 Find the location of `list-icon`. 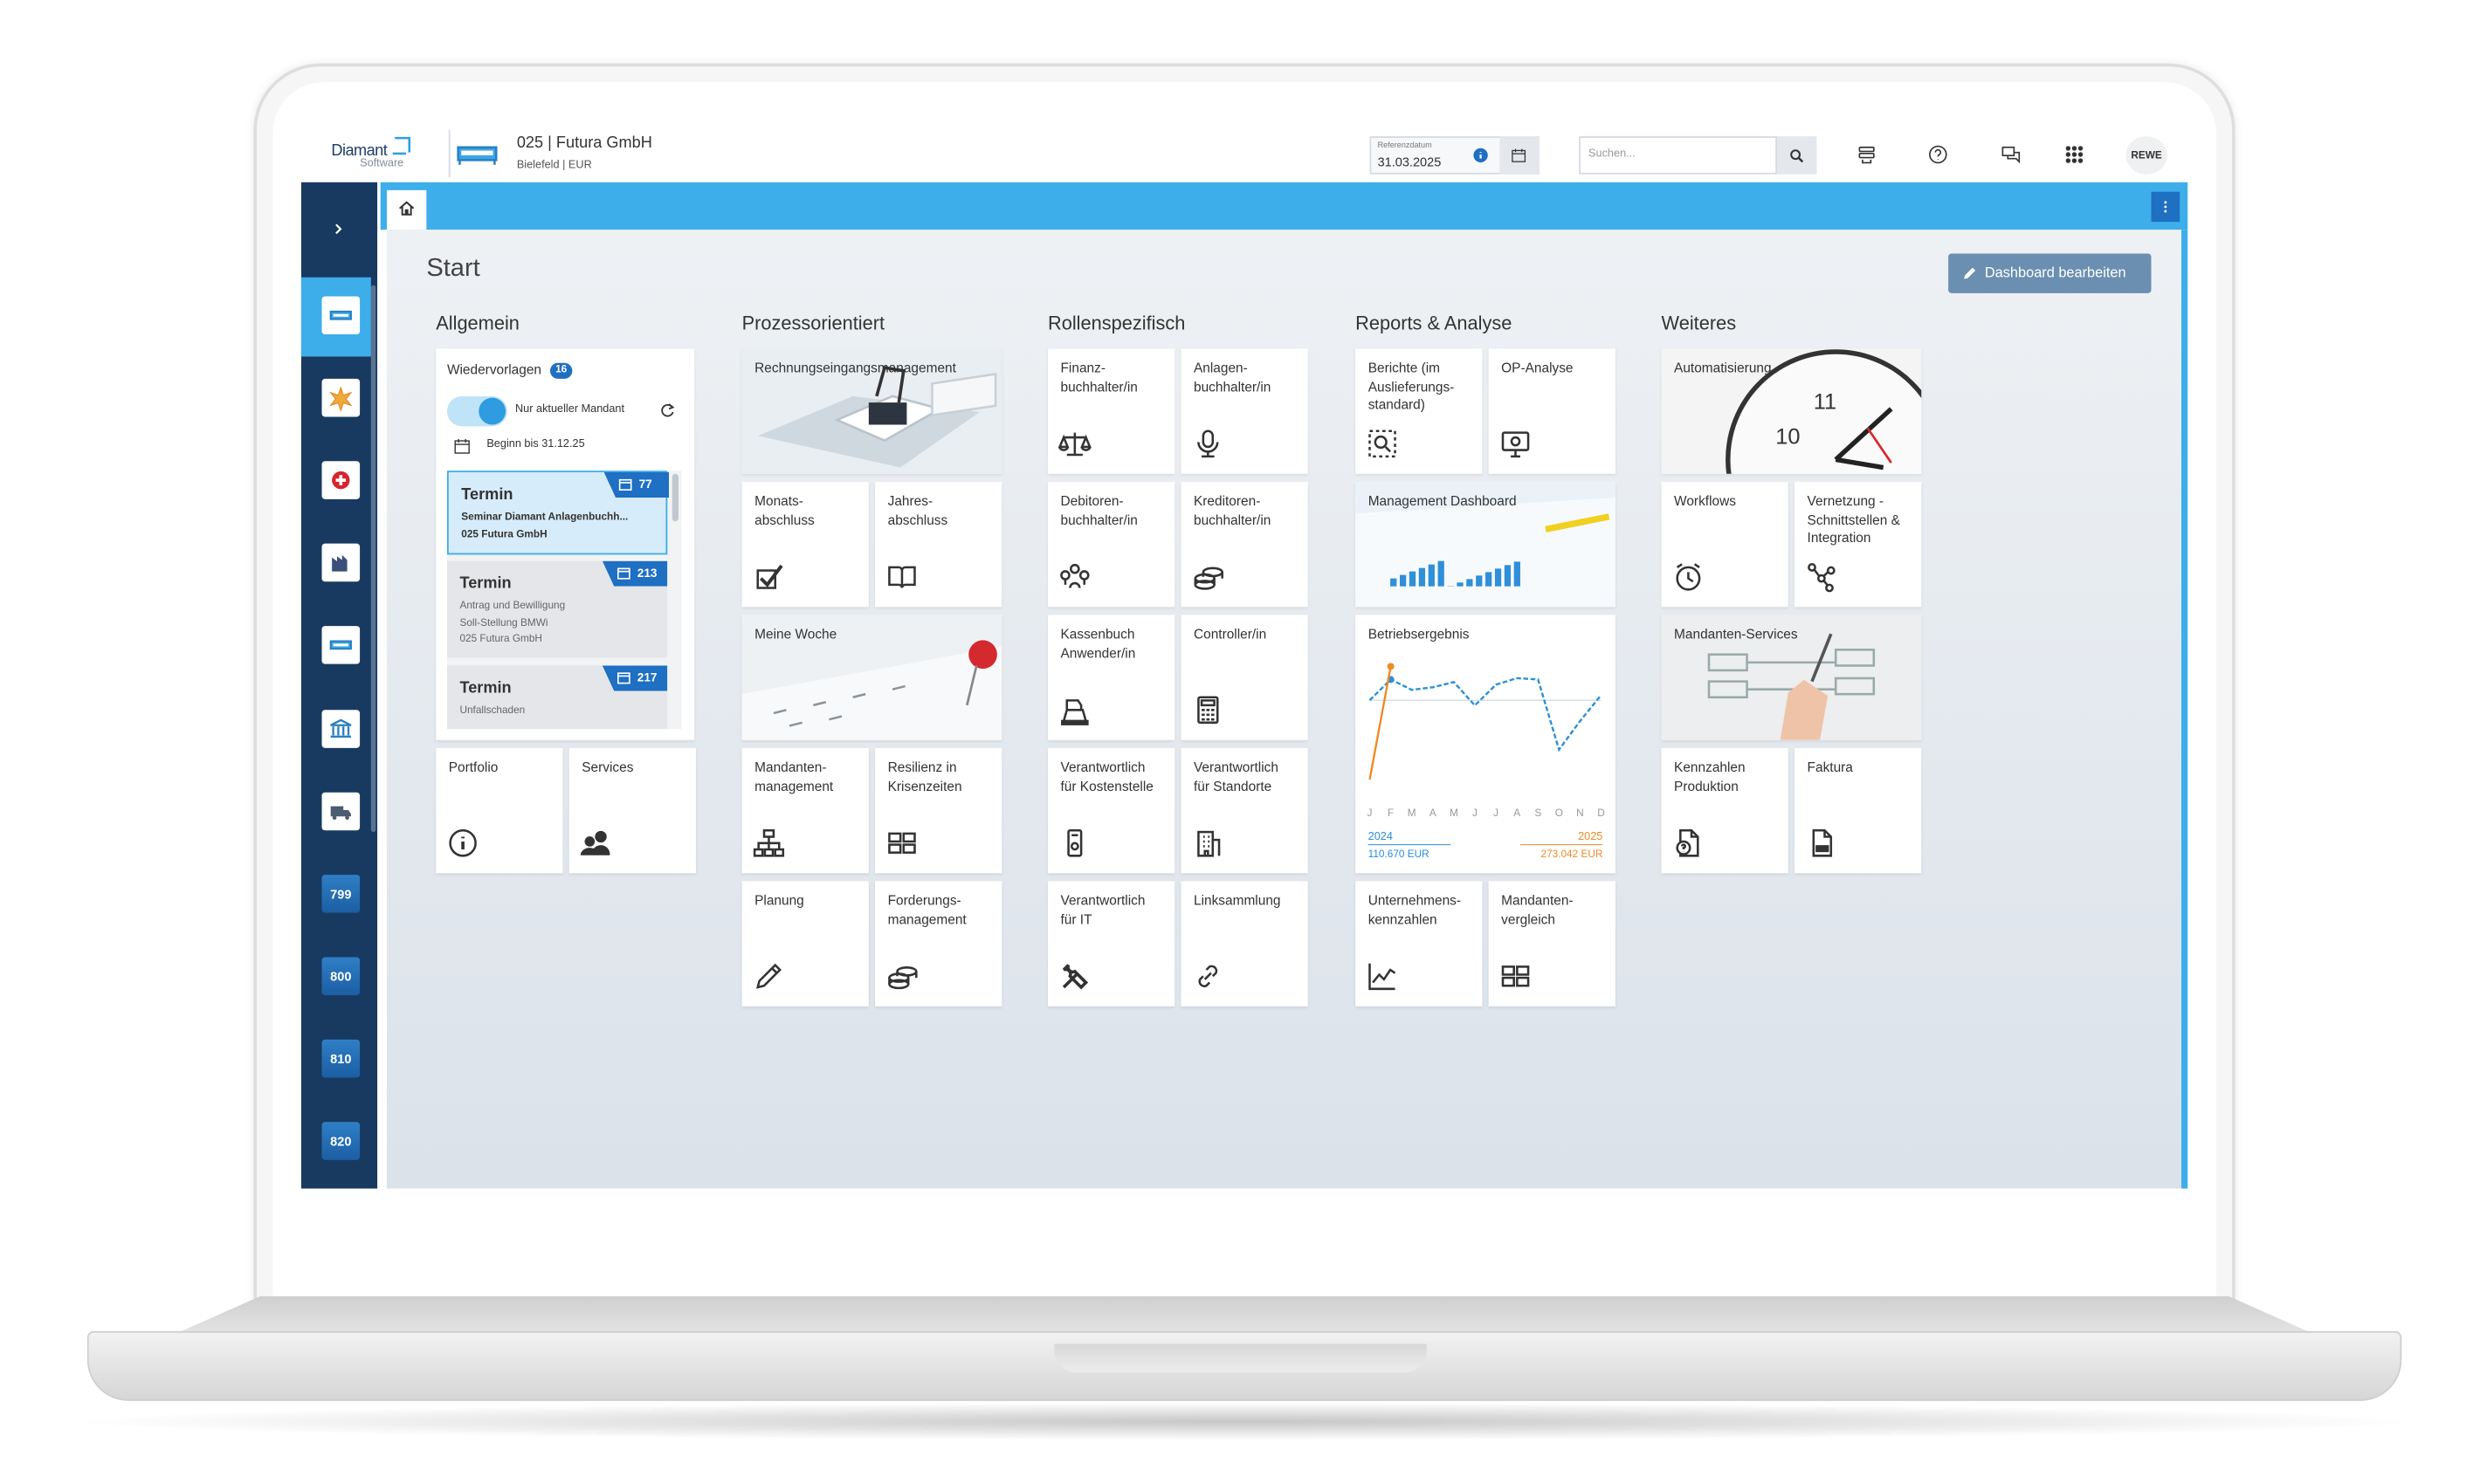

list-icon is located at coordinates (1866, 155).